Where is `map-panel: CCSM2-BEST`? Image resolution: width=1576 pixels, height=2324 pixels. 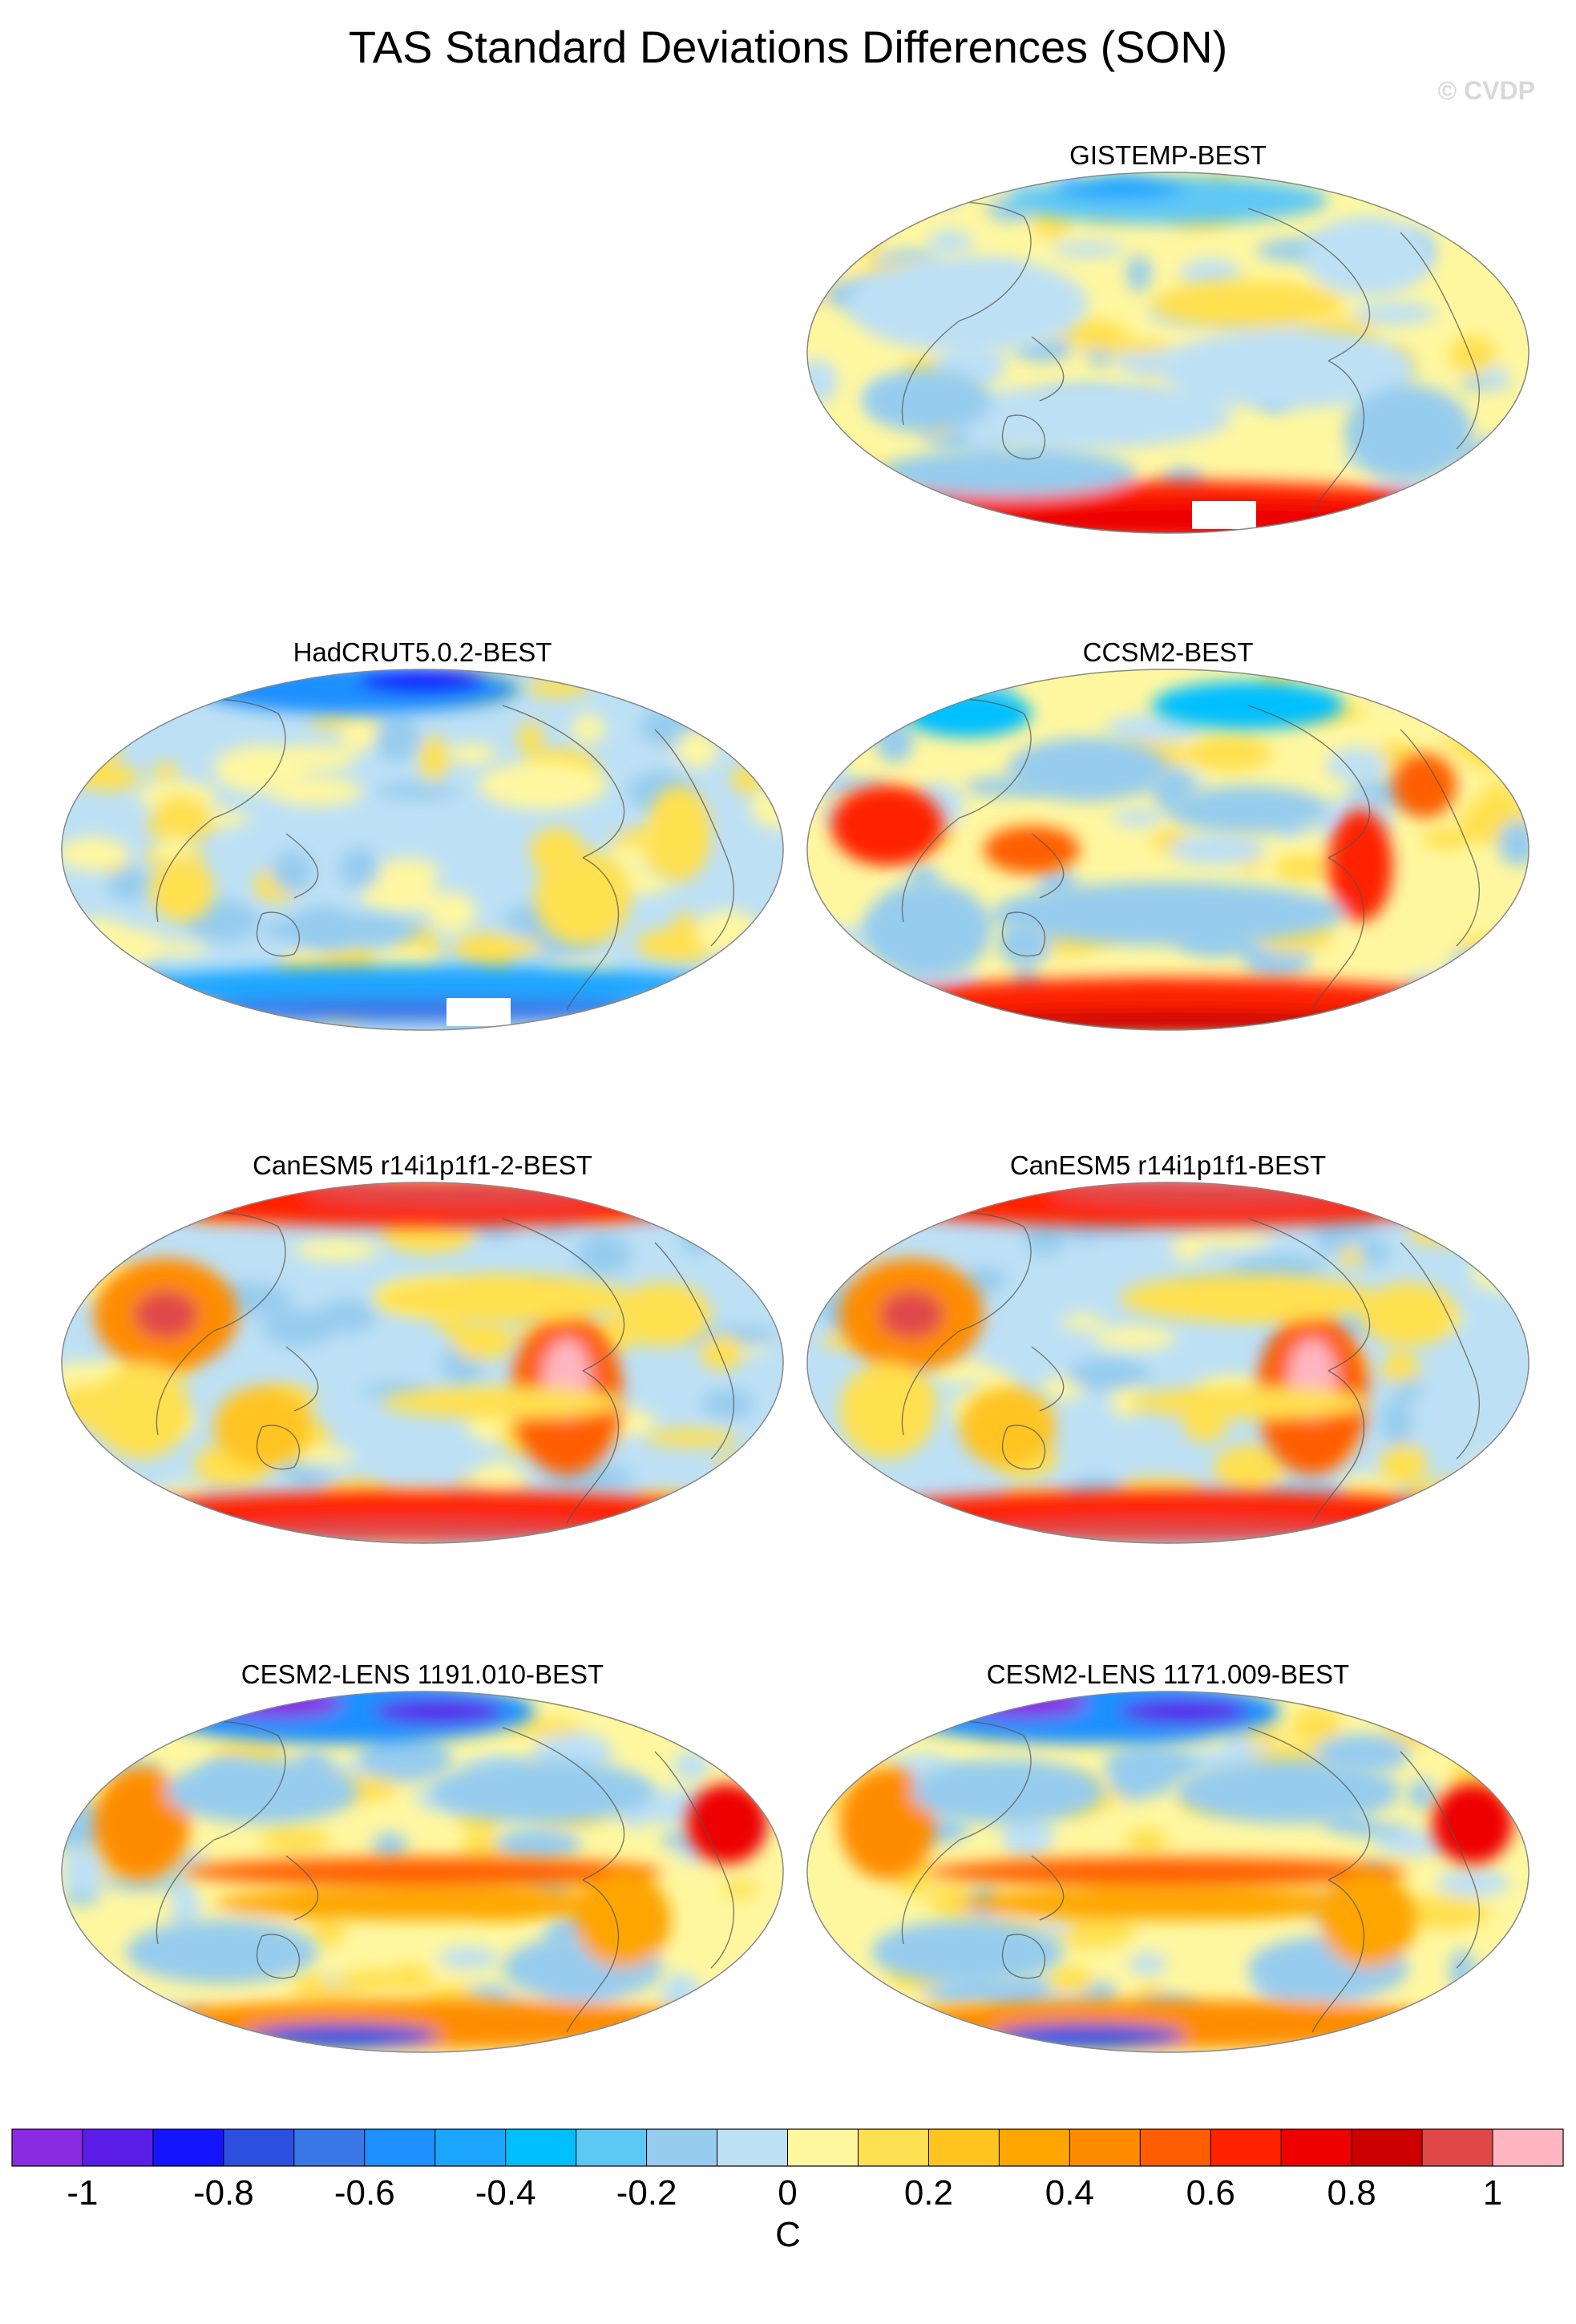
map-panel: CCSM2-BEST is located at coordinates (1168, 834).